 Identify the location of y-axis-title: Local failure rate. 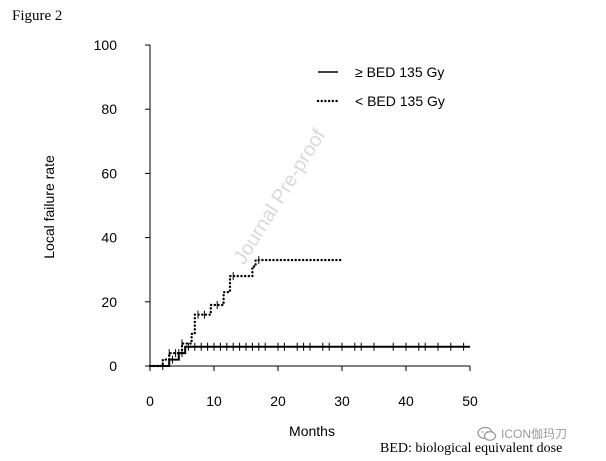
(49, 207).